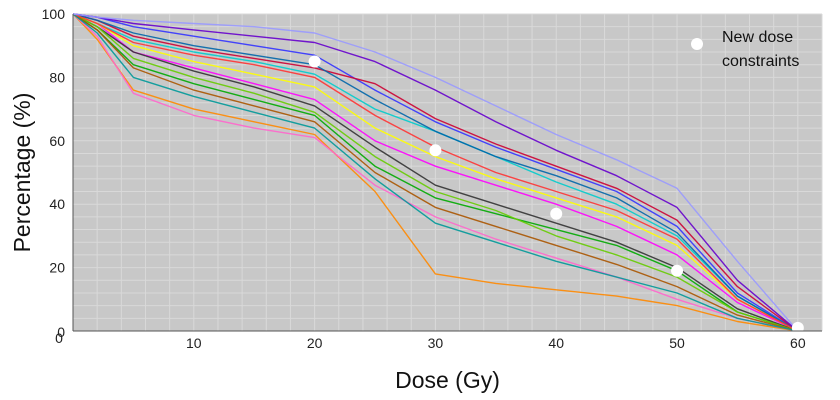 This screenshot has height=400, width=840. What do you see at coordinates (447, 380) in the screenshot?
I see `x-axis-title: Dose (Gy)` at bounding box center [447, 380].